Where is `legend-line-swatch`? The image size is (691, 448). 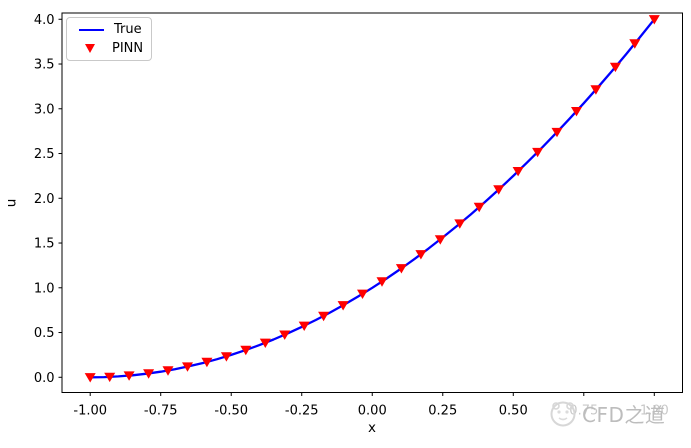
legend-line-swatch is located at coordinates (91, 29).